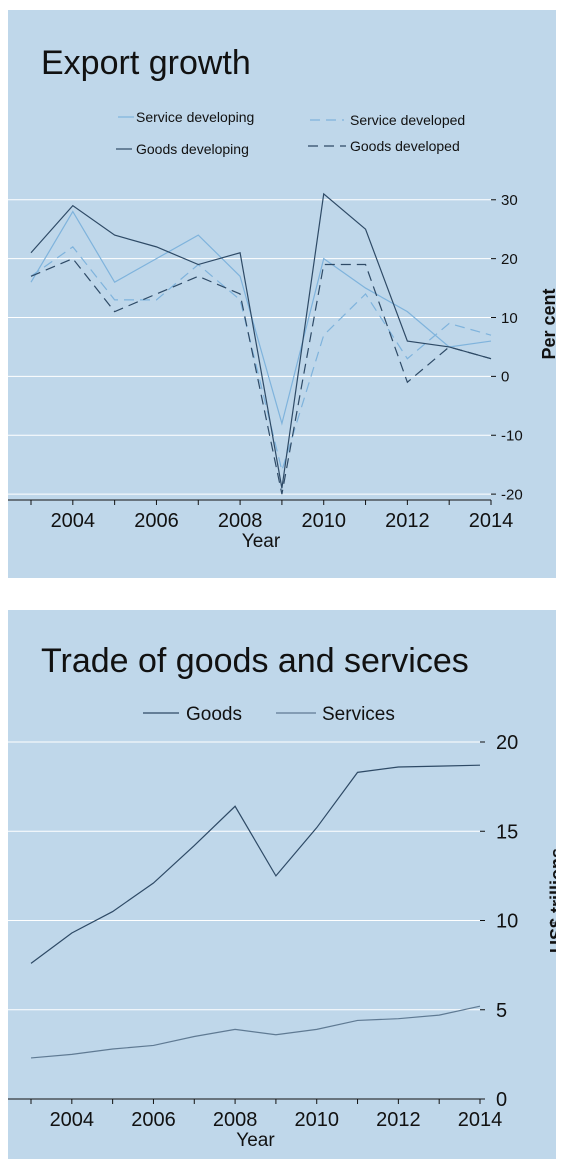  Describe the element at coordinates (507, 832) in the screenshot. I see `y-tick-label: 15` at that location.